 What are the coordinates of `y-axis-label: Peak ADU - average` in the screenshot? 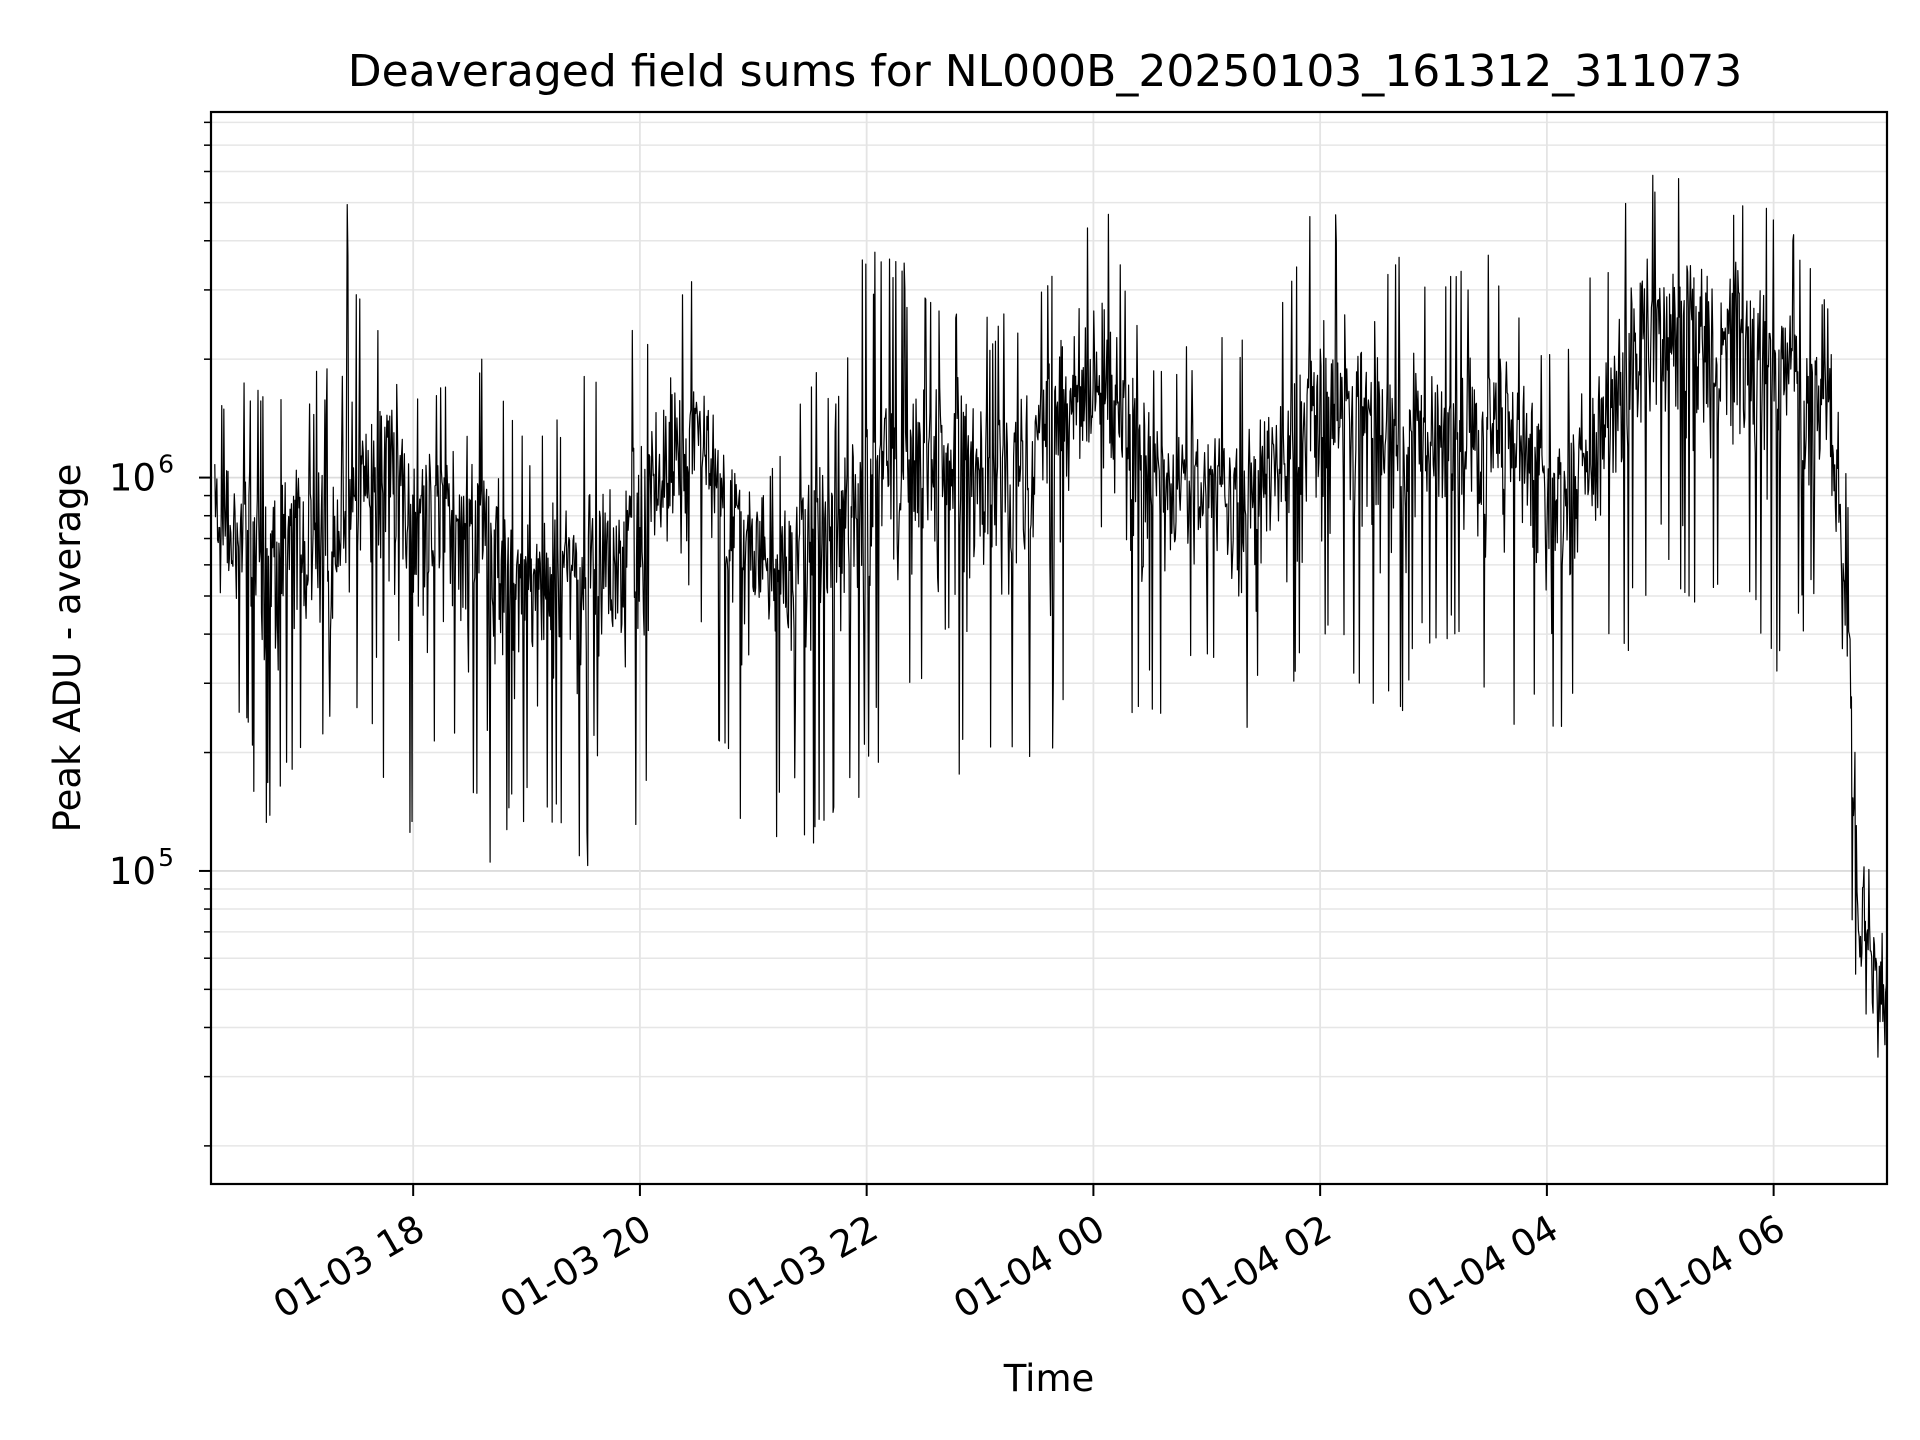 It's located at (67, 648).